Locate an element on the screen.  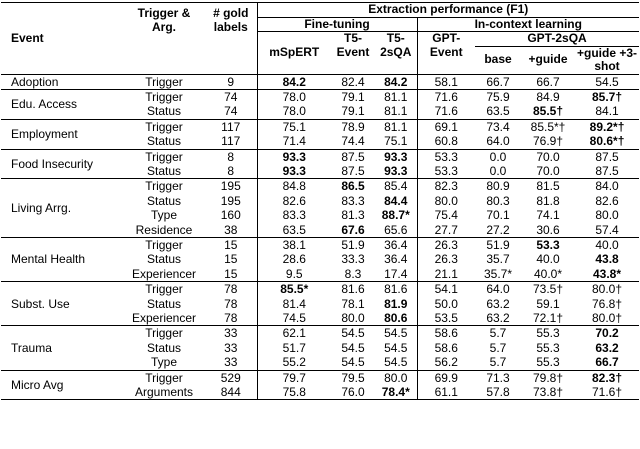
gold-cell: 9 is located at coordinates (231, 81).